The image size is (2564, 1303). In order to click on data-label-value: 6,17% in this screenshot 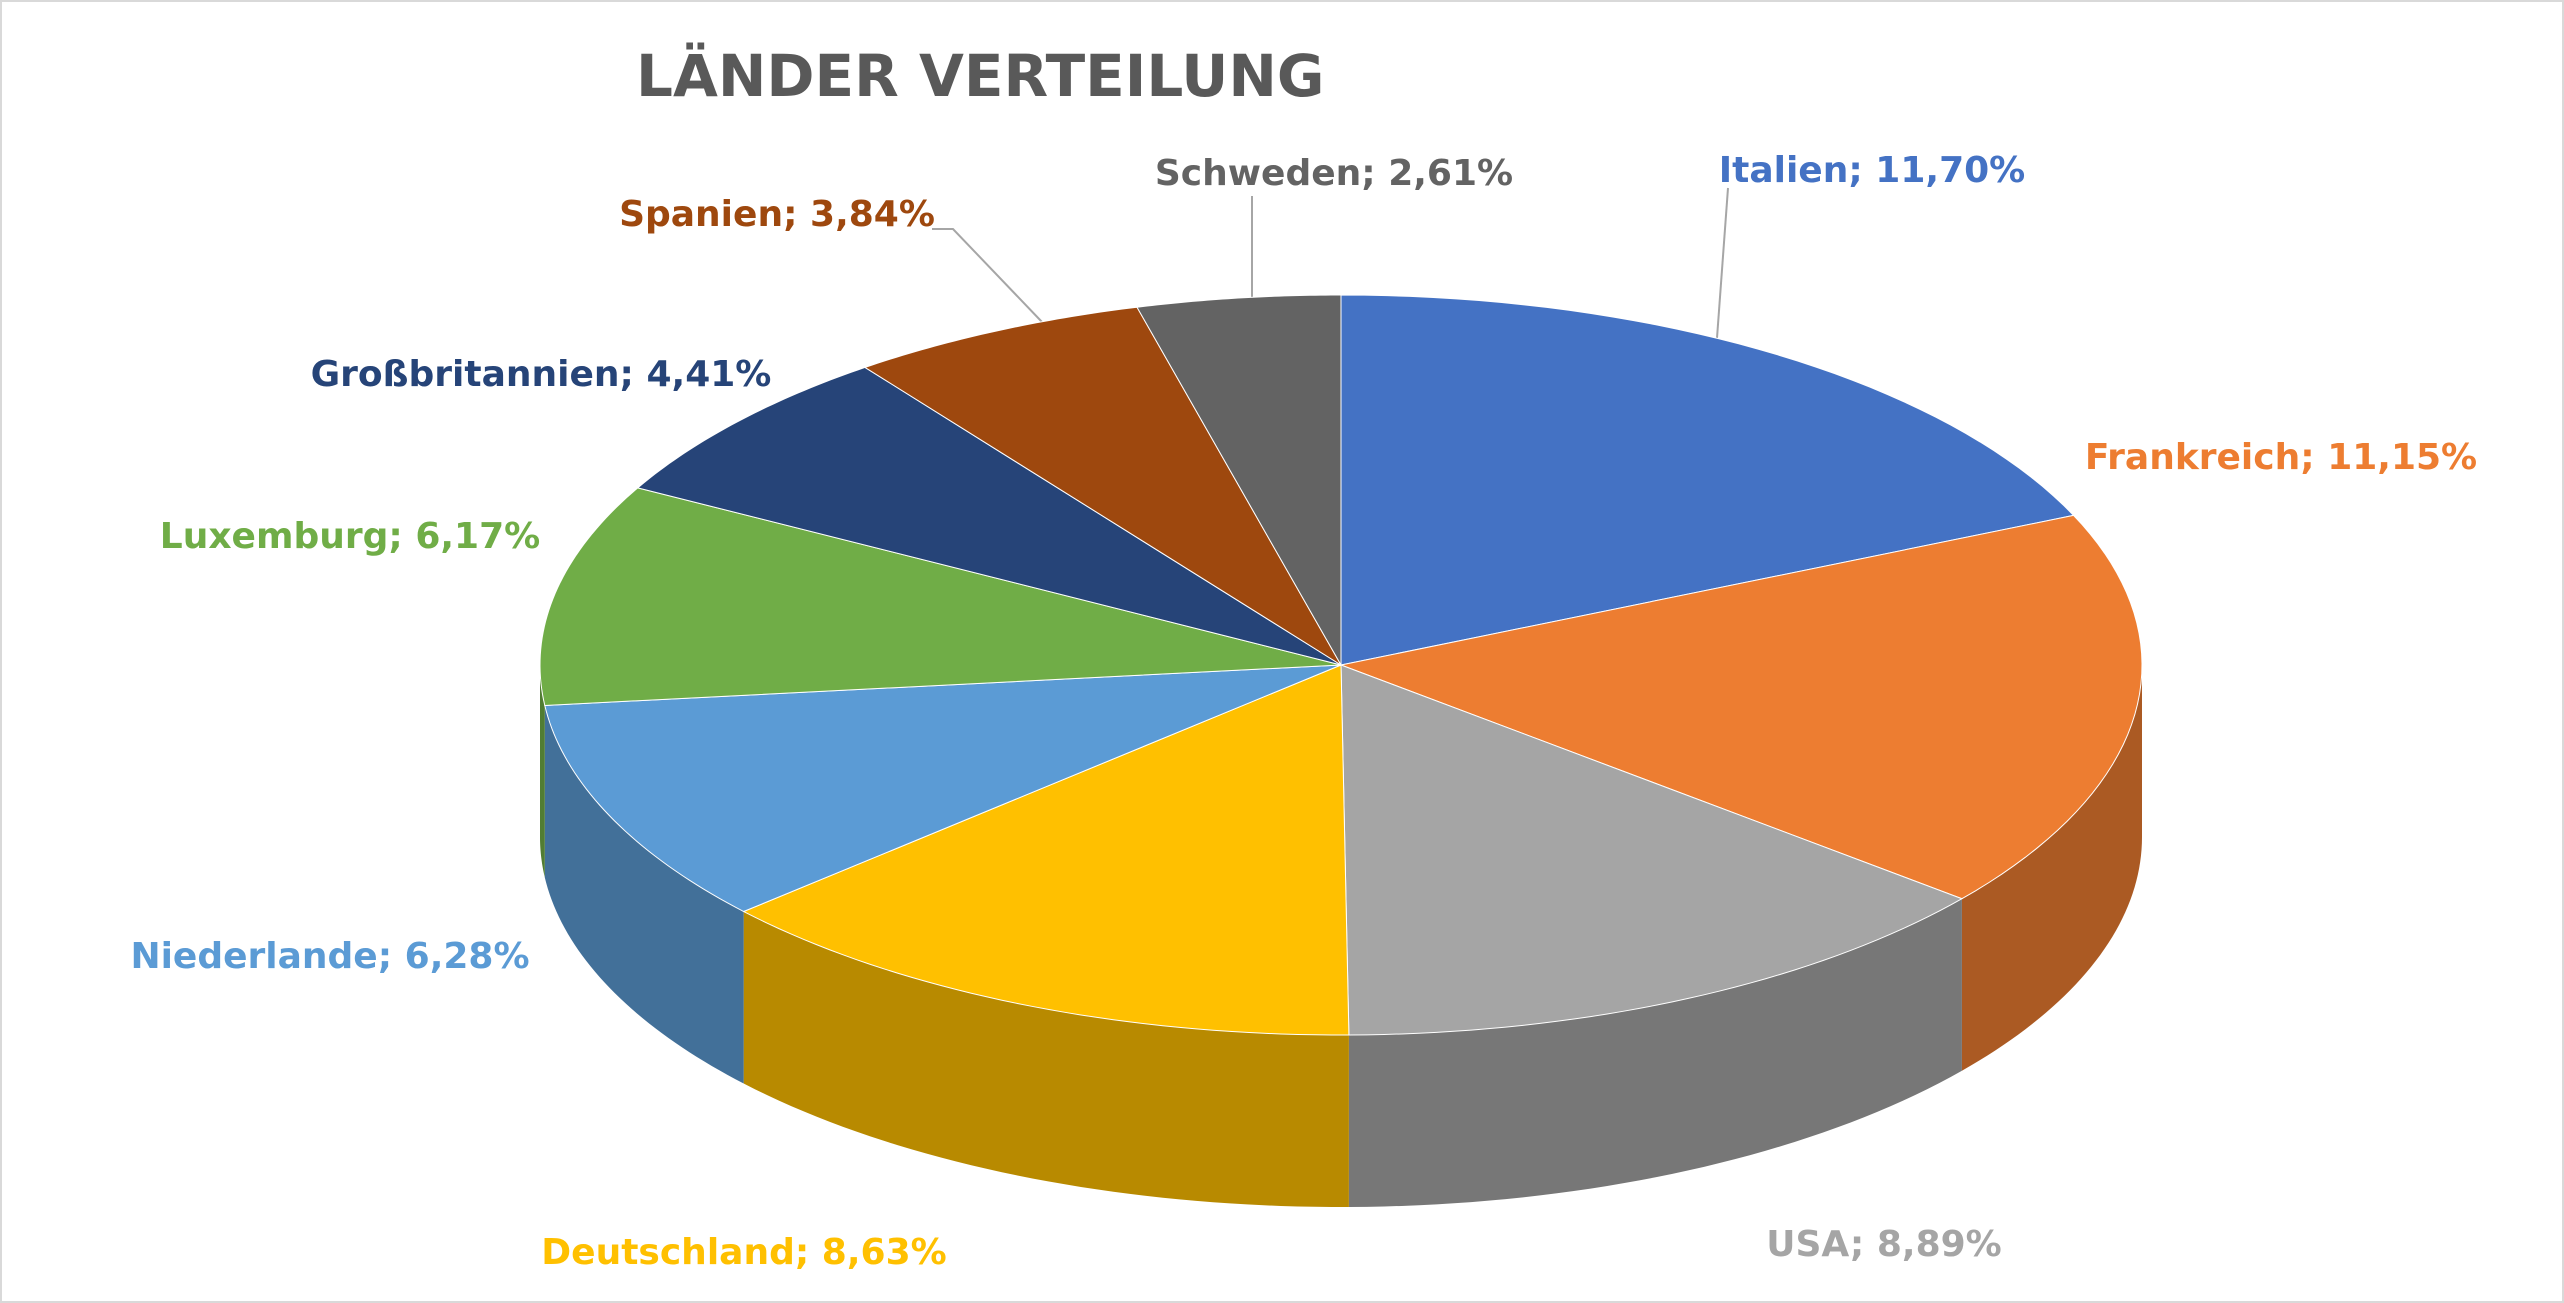, I will do `click(477, 536)`.